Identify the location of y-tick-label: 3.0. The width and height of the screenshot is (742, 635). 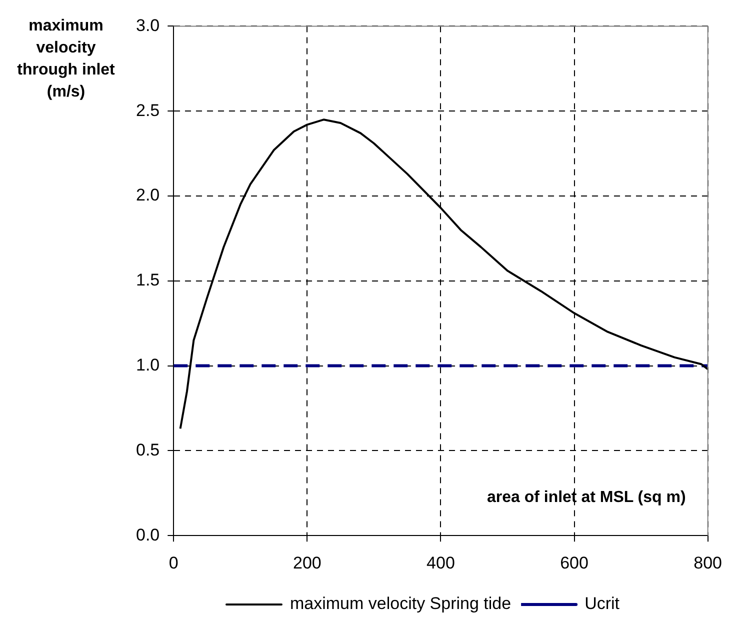
(148, 25).